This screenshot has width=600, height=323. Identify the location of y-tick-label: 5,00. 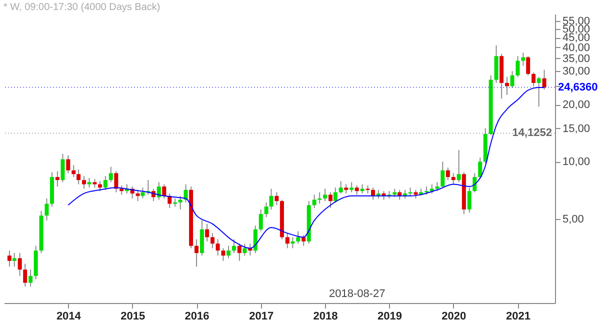
(573, 219).